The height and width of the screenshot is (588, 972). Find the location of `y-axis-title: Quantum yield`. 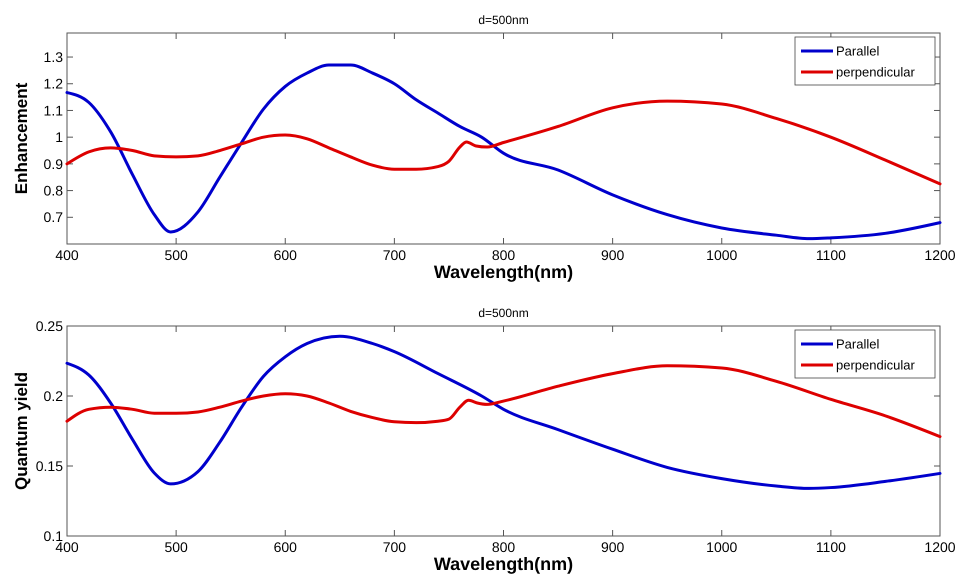

y-axis-title: Quantum yield is located at coordinates (21, 431).